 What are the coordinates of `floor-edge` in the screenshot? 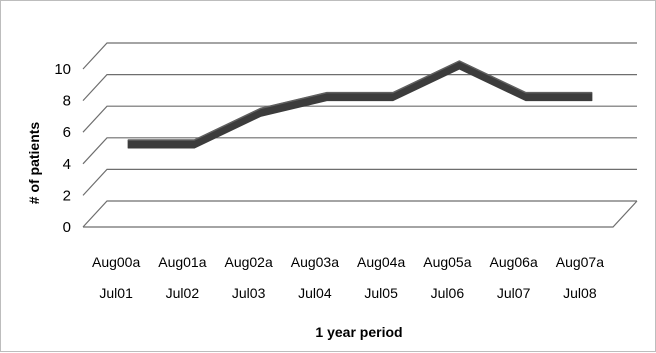 It's located at (360, 214).